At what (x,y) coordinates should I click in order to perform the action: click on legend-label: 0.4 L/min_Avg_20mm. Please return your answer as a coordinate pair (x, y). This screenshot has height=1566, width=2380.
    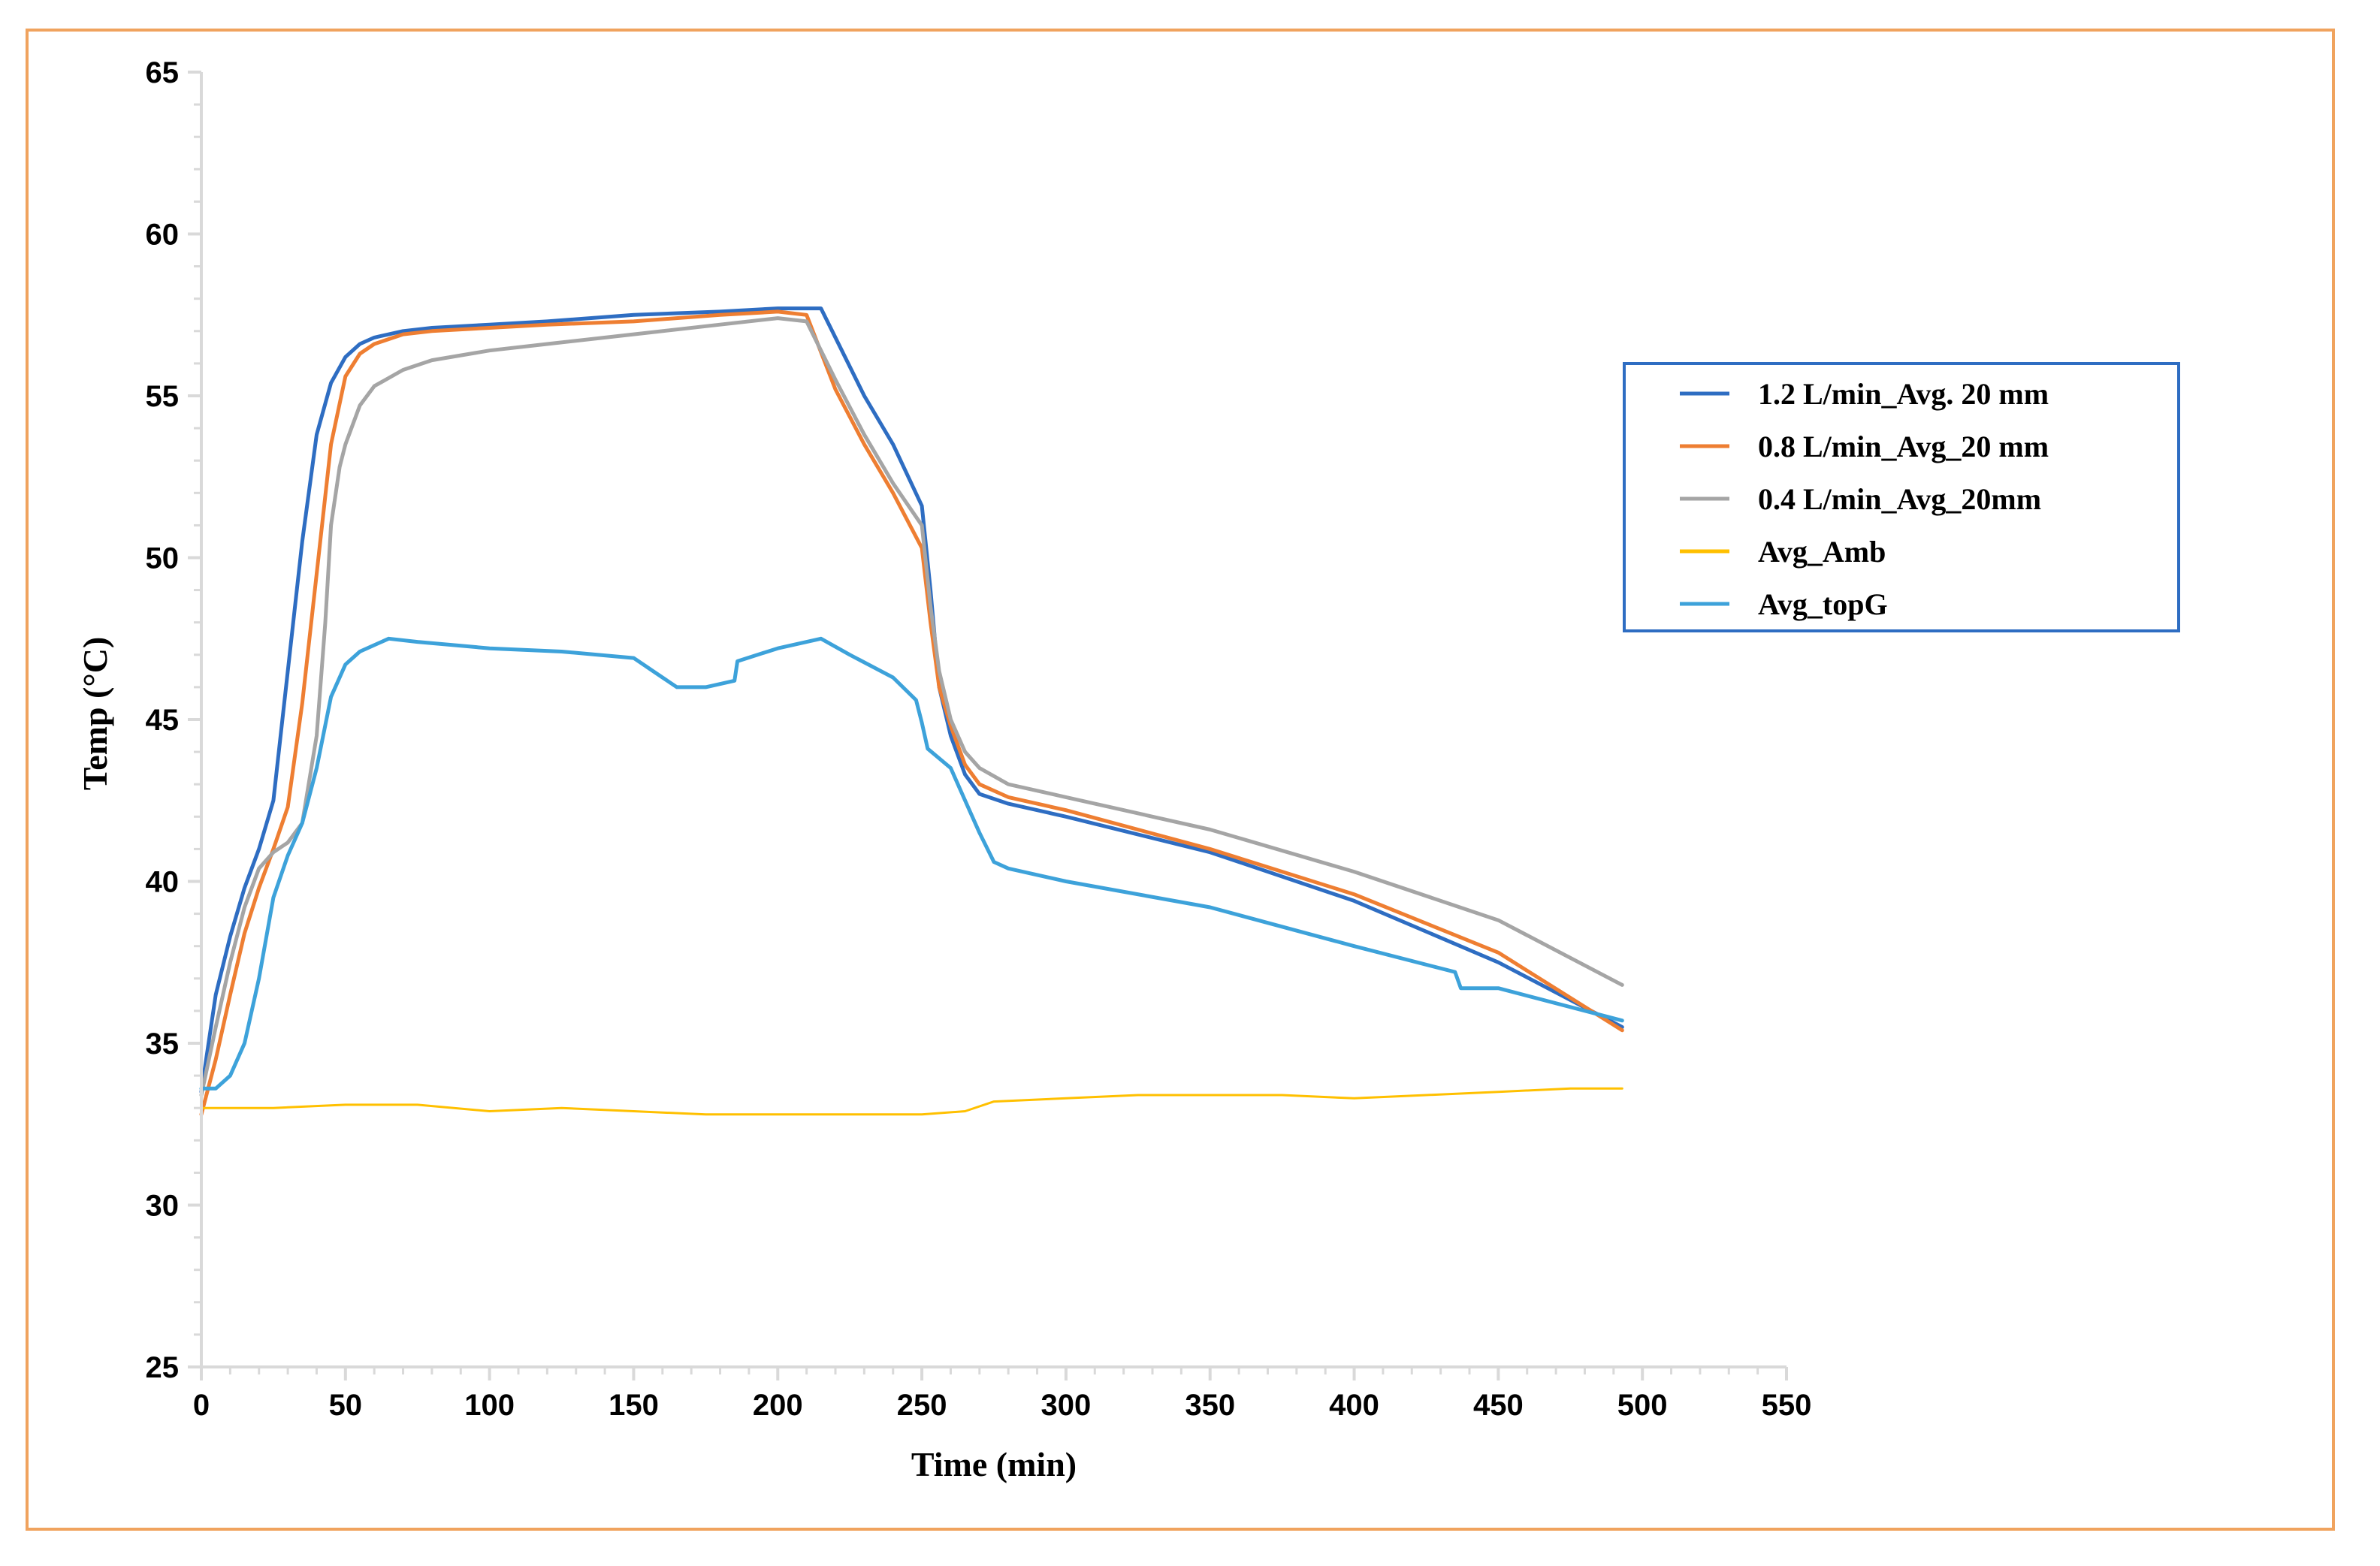
    Looking at the image, I should click on (1899, 499).